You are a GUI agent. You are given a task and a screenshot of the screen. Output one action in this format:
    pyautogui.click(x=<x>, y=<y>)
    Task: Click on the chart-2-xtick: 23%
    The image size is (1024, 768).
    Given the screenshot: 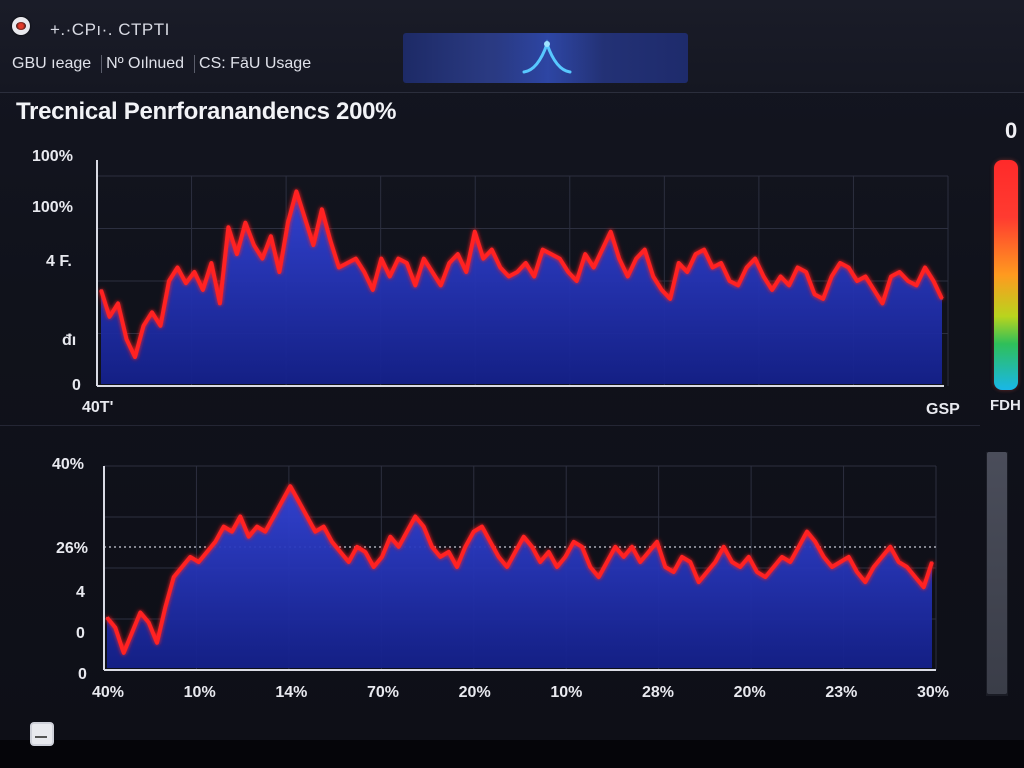 What is the action you would take?
    pyautogui.click(x=841, y=692)
    